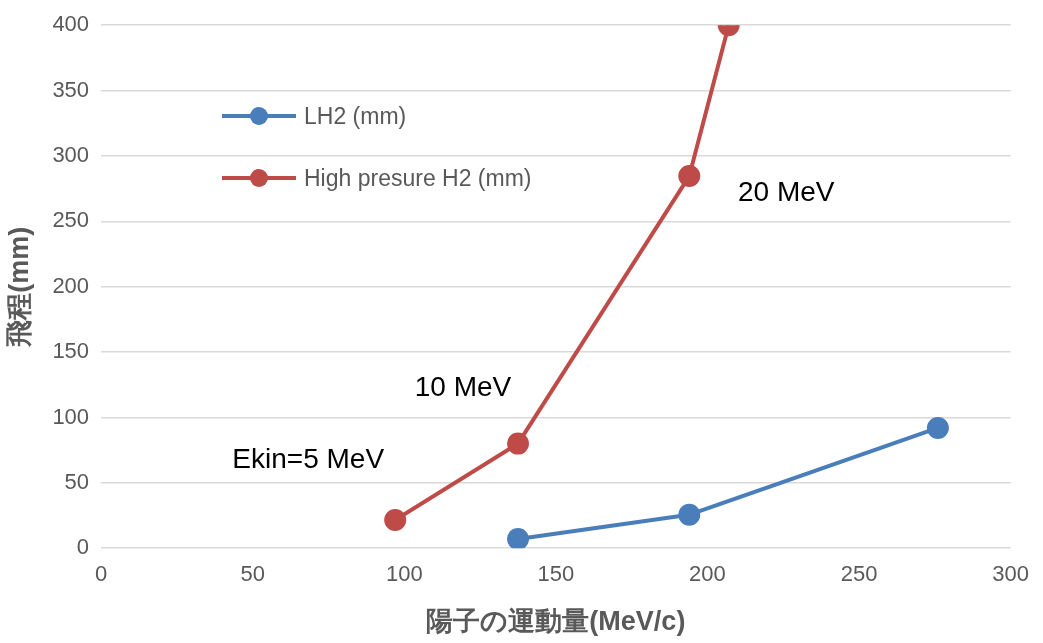  I want to click on annotation: 20 MeV, so click(786, 191).